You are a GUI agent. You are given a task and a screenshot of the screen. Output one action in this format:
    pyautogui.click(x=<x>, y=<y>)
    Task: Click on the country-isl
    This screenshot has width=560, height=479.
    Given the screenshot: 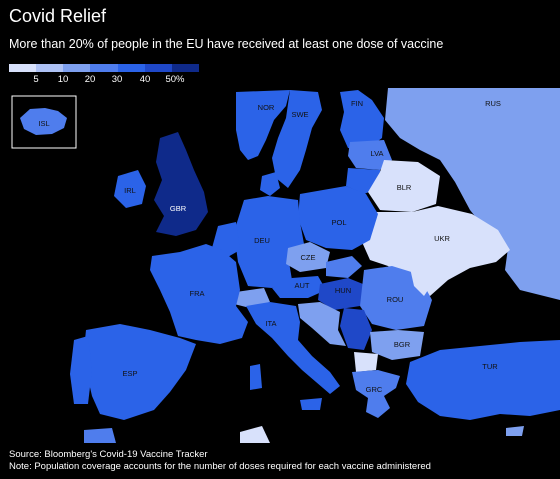 What is the action you would take?
    pyautogui.click(x=43, y=121)
    